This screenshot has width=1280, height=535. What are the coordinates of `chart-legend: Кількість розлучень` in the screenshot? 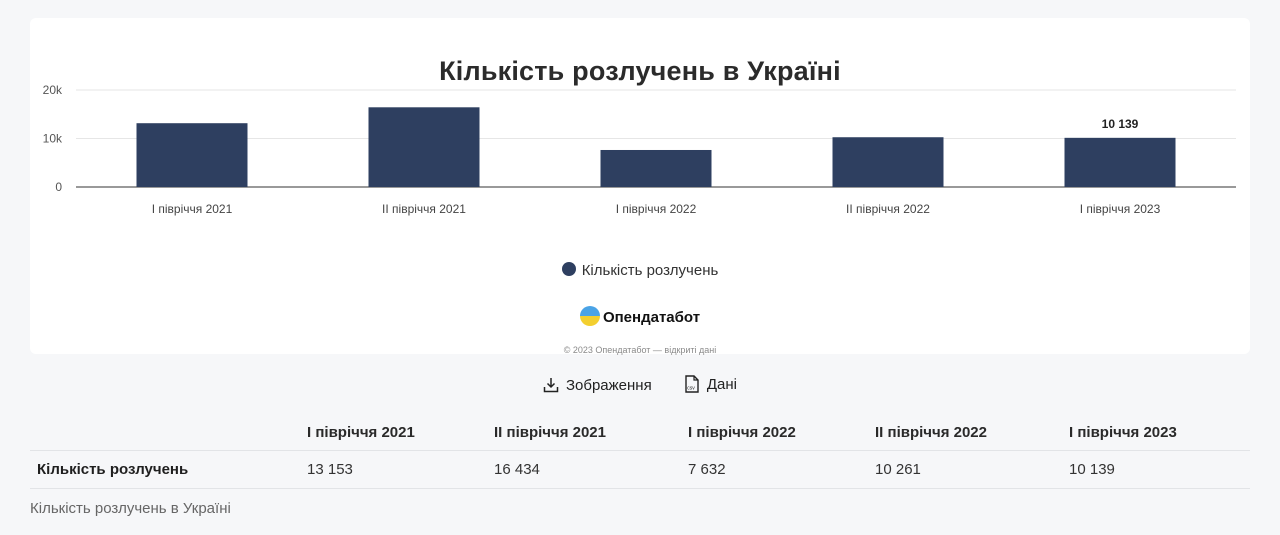 It's located at (640, 270).